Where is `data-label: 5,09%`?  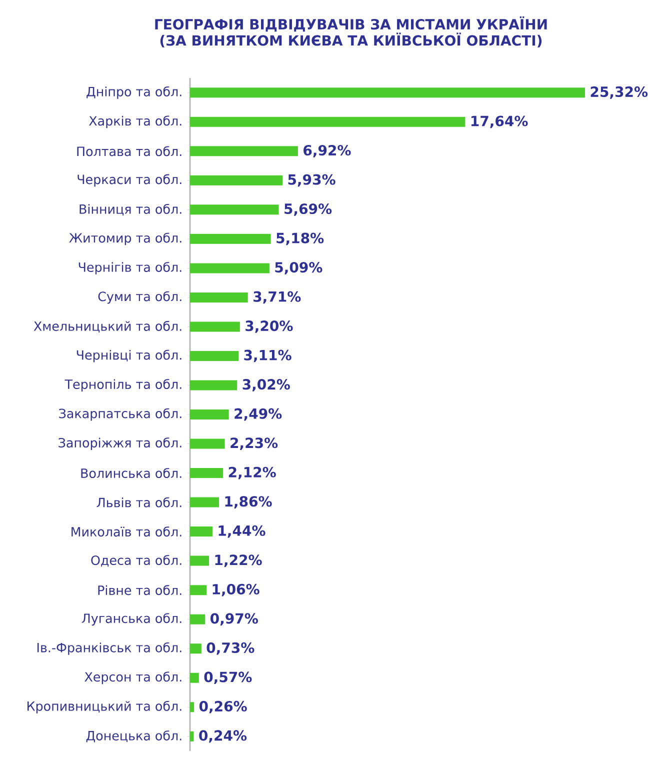
data-label: 5,09% is located at coordinates (298, 268).